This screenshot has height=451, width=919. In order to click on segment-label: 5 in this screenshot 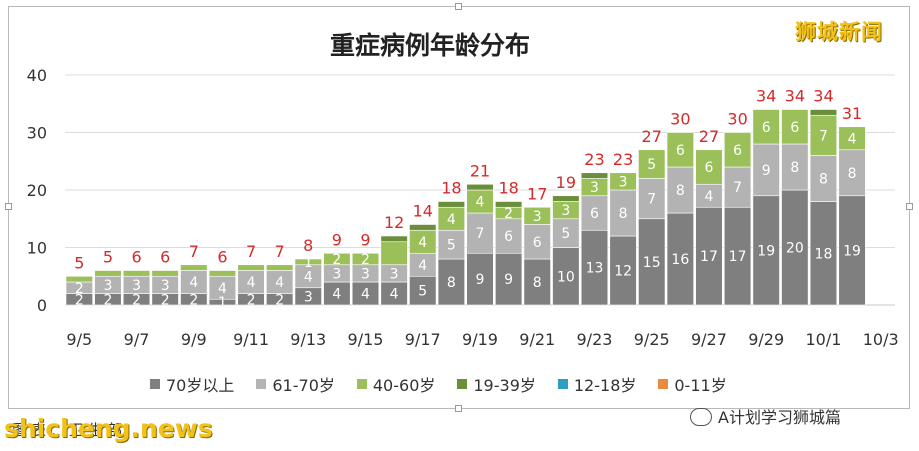, I will do `click(651, 165)`.